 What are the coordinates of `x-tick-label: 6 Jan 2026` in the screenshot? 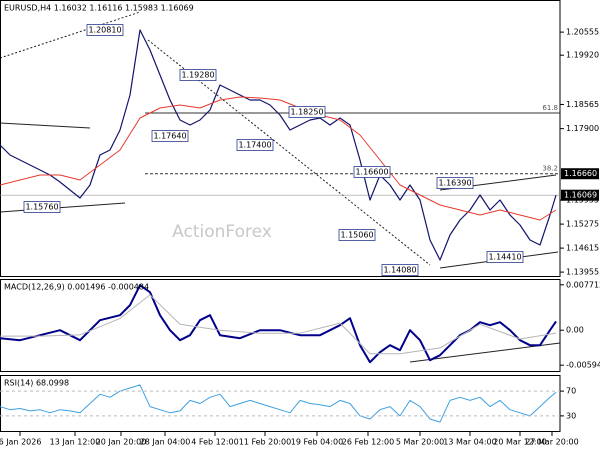 It's located at (20, 442).